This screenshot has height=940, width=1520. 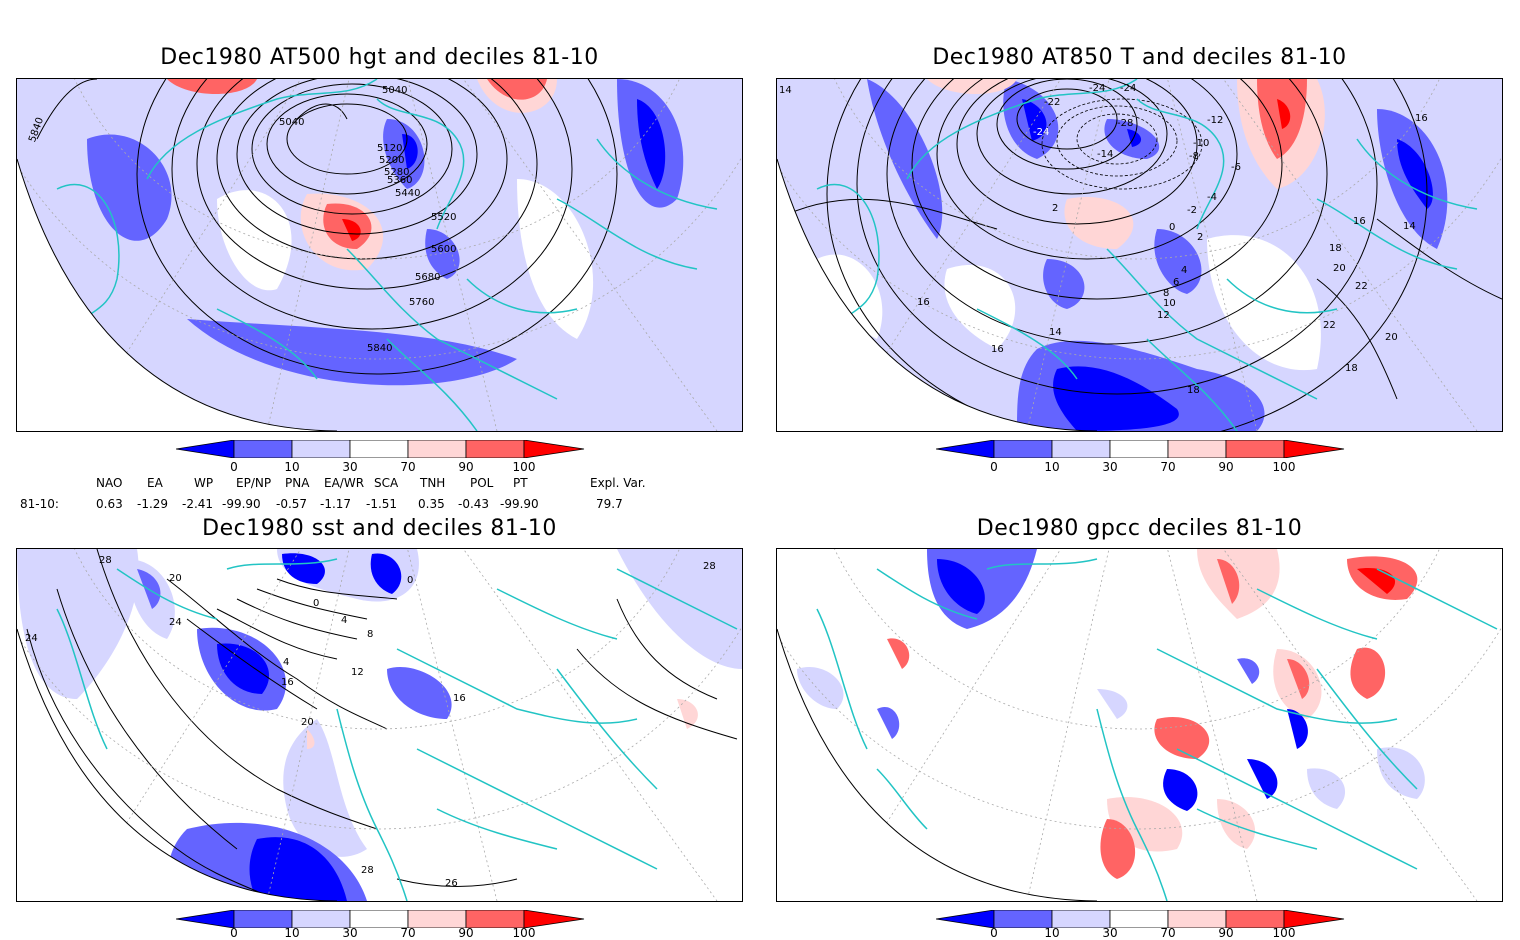 I want to click on contour-label: -28, so click(x=1125, y=123).